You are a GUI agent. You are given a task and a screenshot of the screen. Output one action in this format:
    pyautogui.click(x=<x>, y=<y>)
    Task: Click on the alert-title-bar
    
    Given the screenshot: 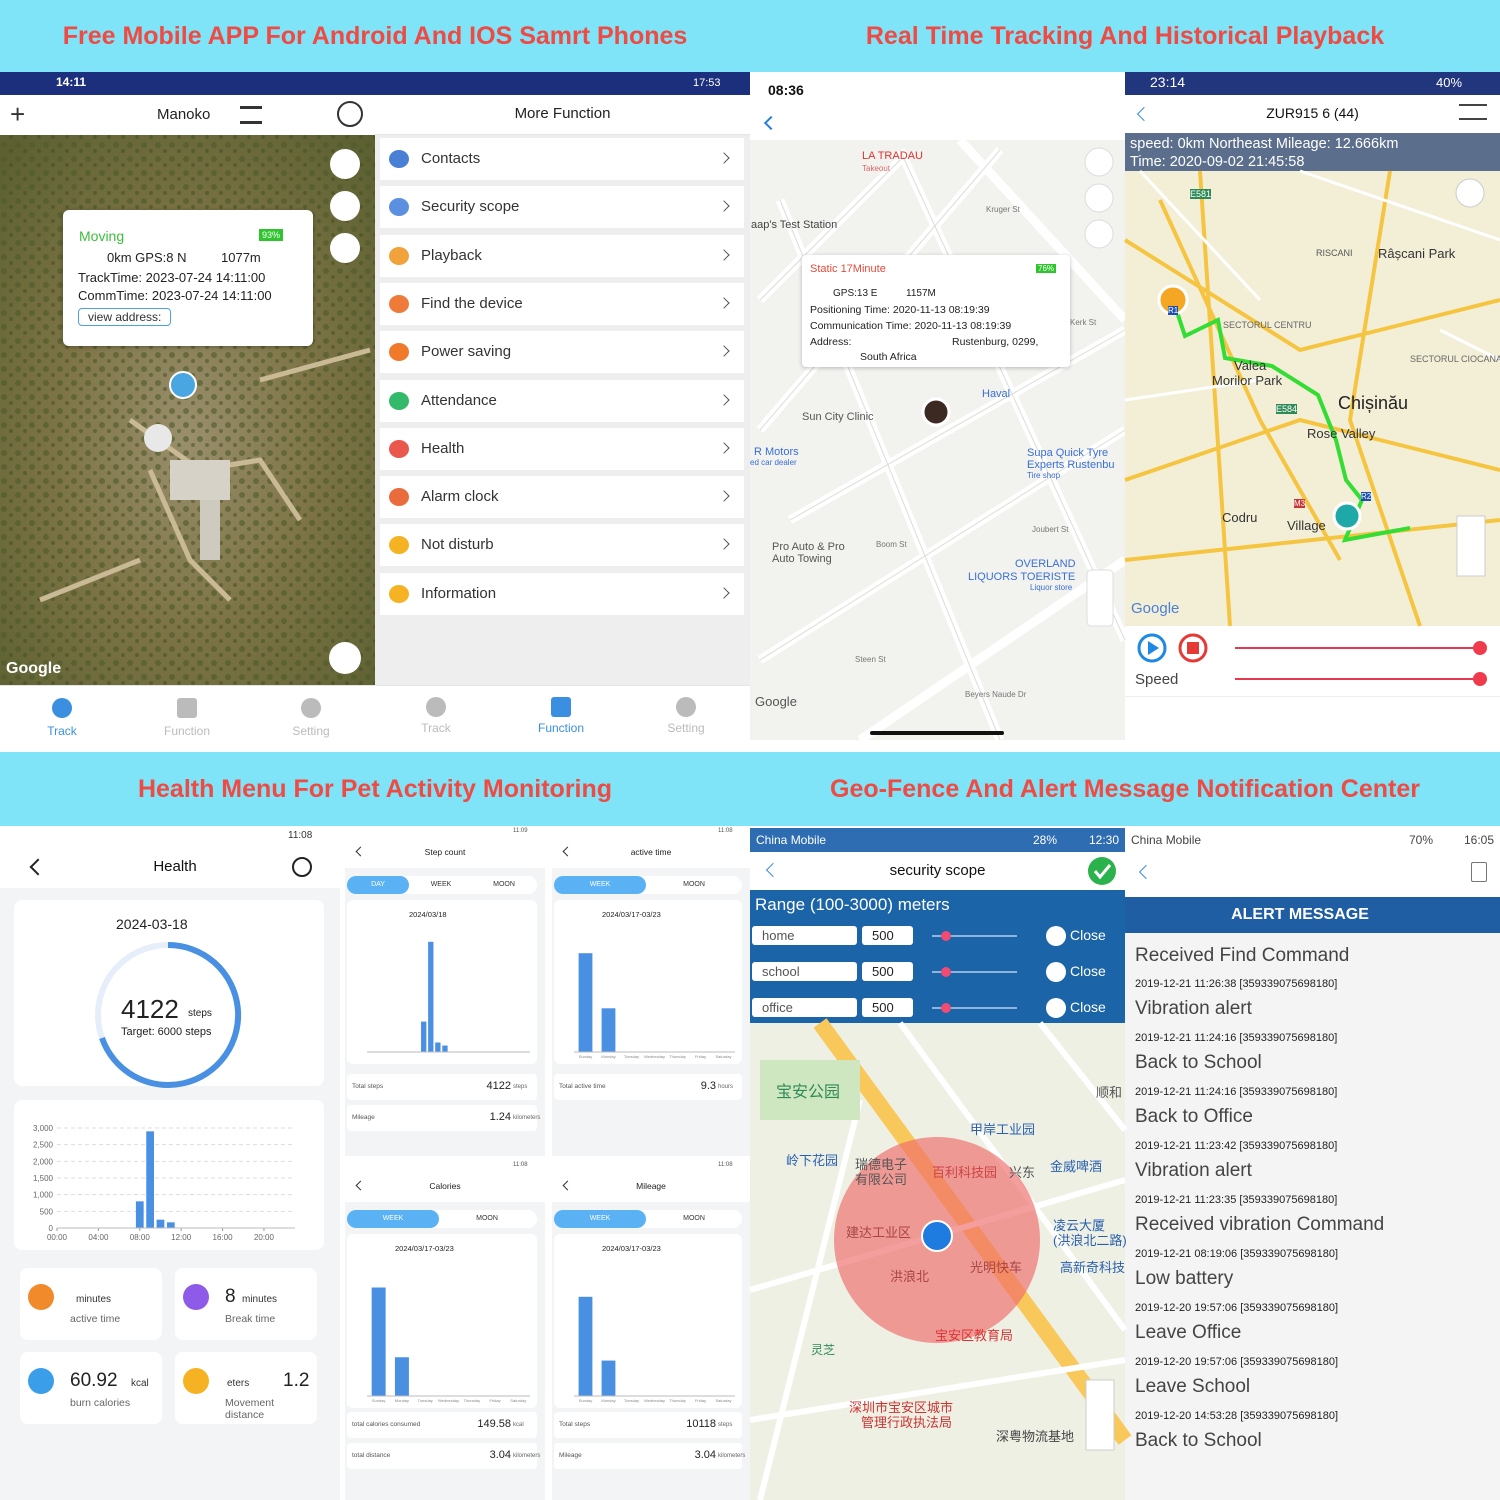 What is the action you would take?
    pyautogui.click(x=1312, y=915)
    